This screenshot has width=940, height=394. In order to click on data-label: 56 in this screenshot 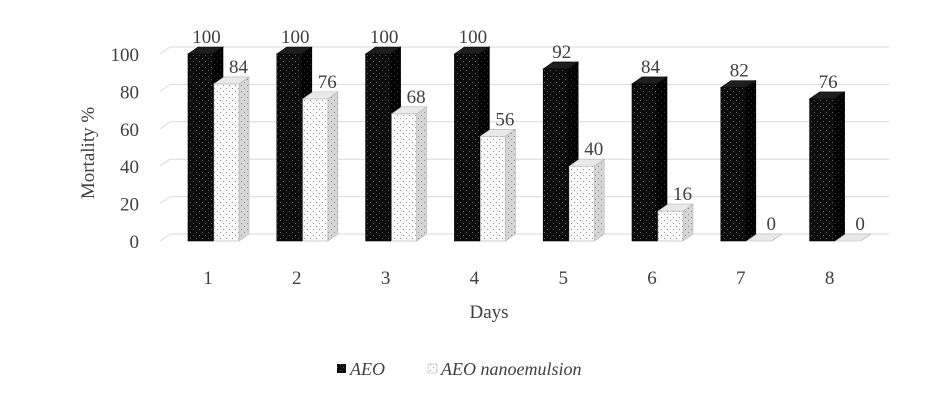, I will do `click(504, 119)`.